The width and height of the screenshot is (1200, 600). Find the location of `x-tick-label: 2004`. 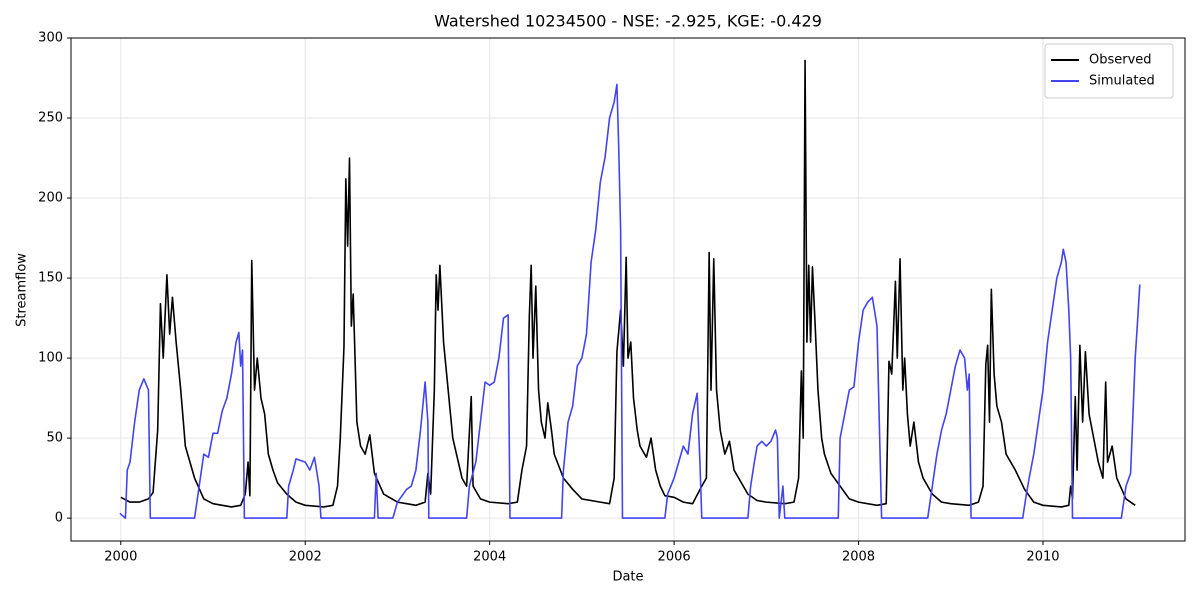

x-tick-label: 2004 is located at coordinates (489, 557).